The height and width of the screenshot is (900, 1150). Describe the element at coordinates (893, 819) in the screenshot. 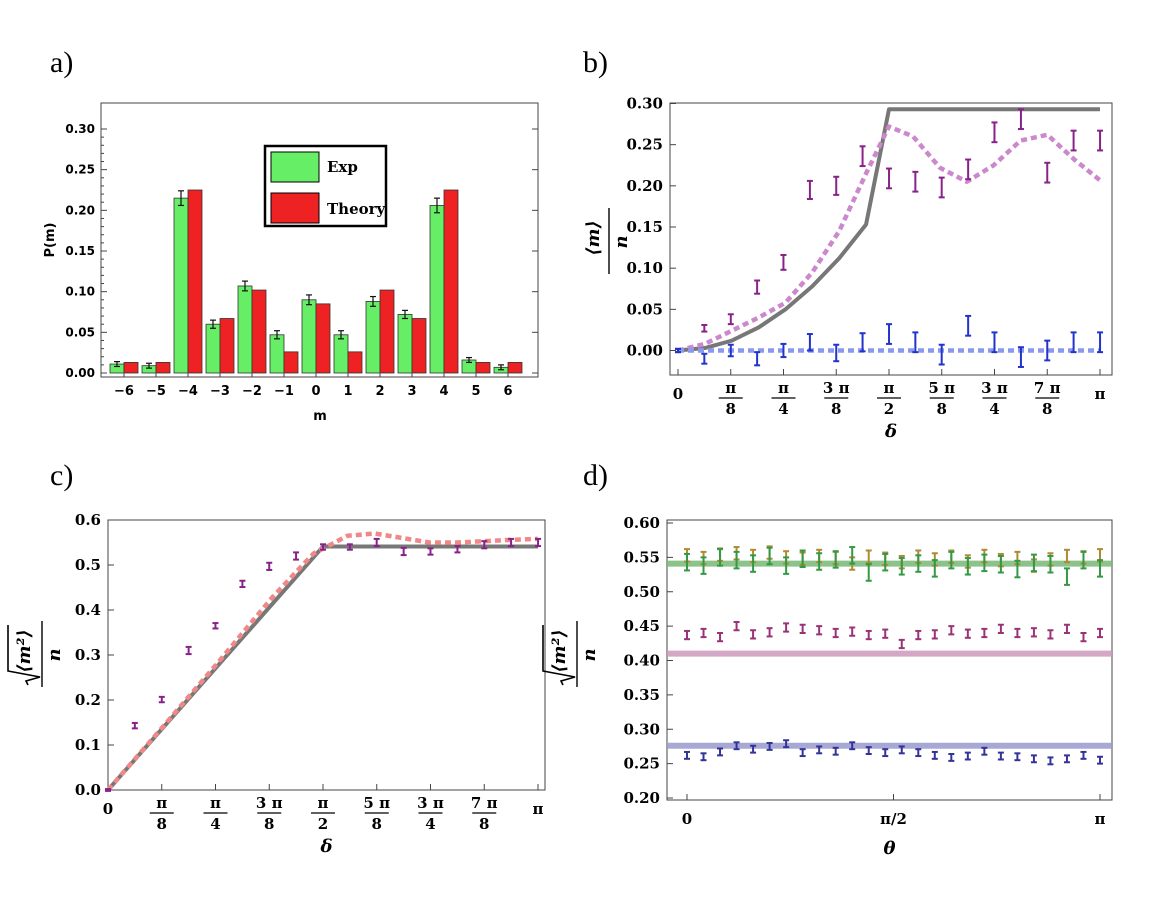

I see `x-tick-label: π/2` at that location.